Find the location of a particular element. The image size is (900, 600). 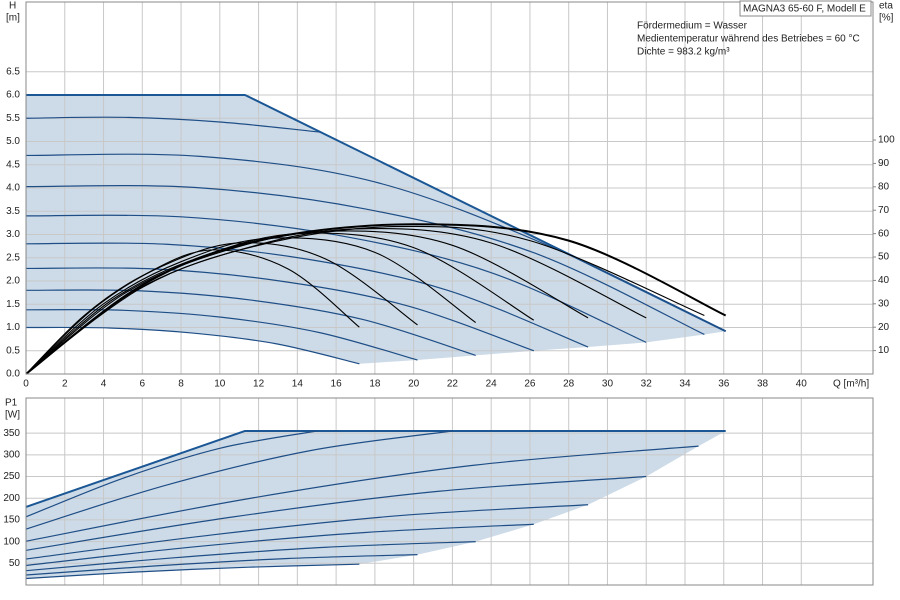

y-tick-label: 1.5 is located at coordinates (13, 304).